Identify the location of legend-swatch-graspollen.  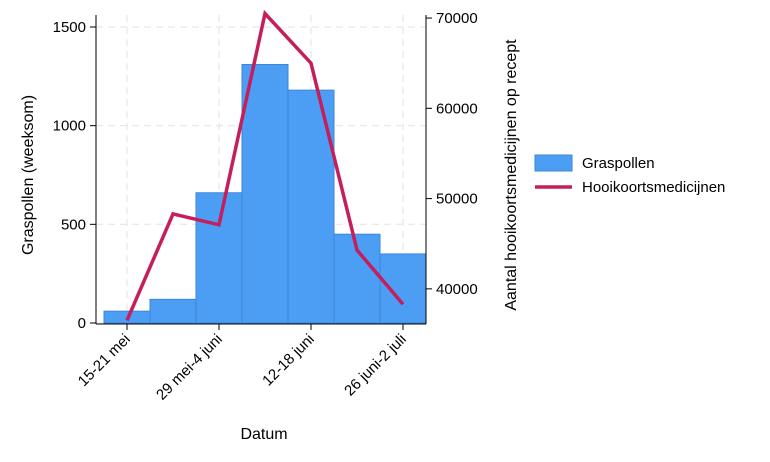
(553, 163).